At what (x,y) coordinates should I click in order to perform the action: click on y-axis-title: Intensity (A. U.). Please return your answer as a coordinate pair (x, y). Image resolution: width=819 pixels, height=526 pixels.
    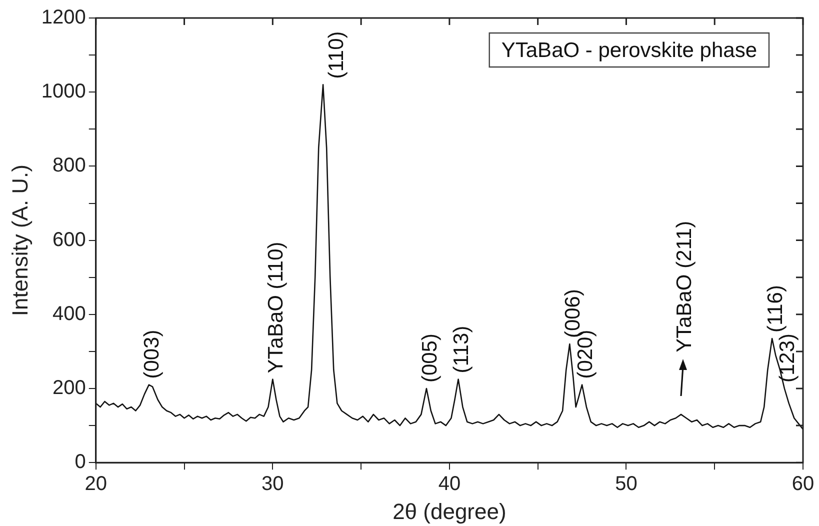
    Looking at the image, I should click on (19, 240).